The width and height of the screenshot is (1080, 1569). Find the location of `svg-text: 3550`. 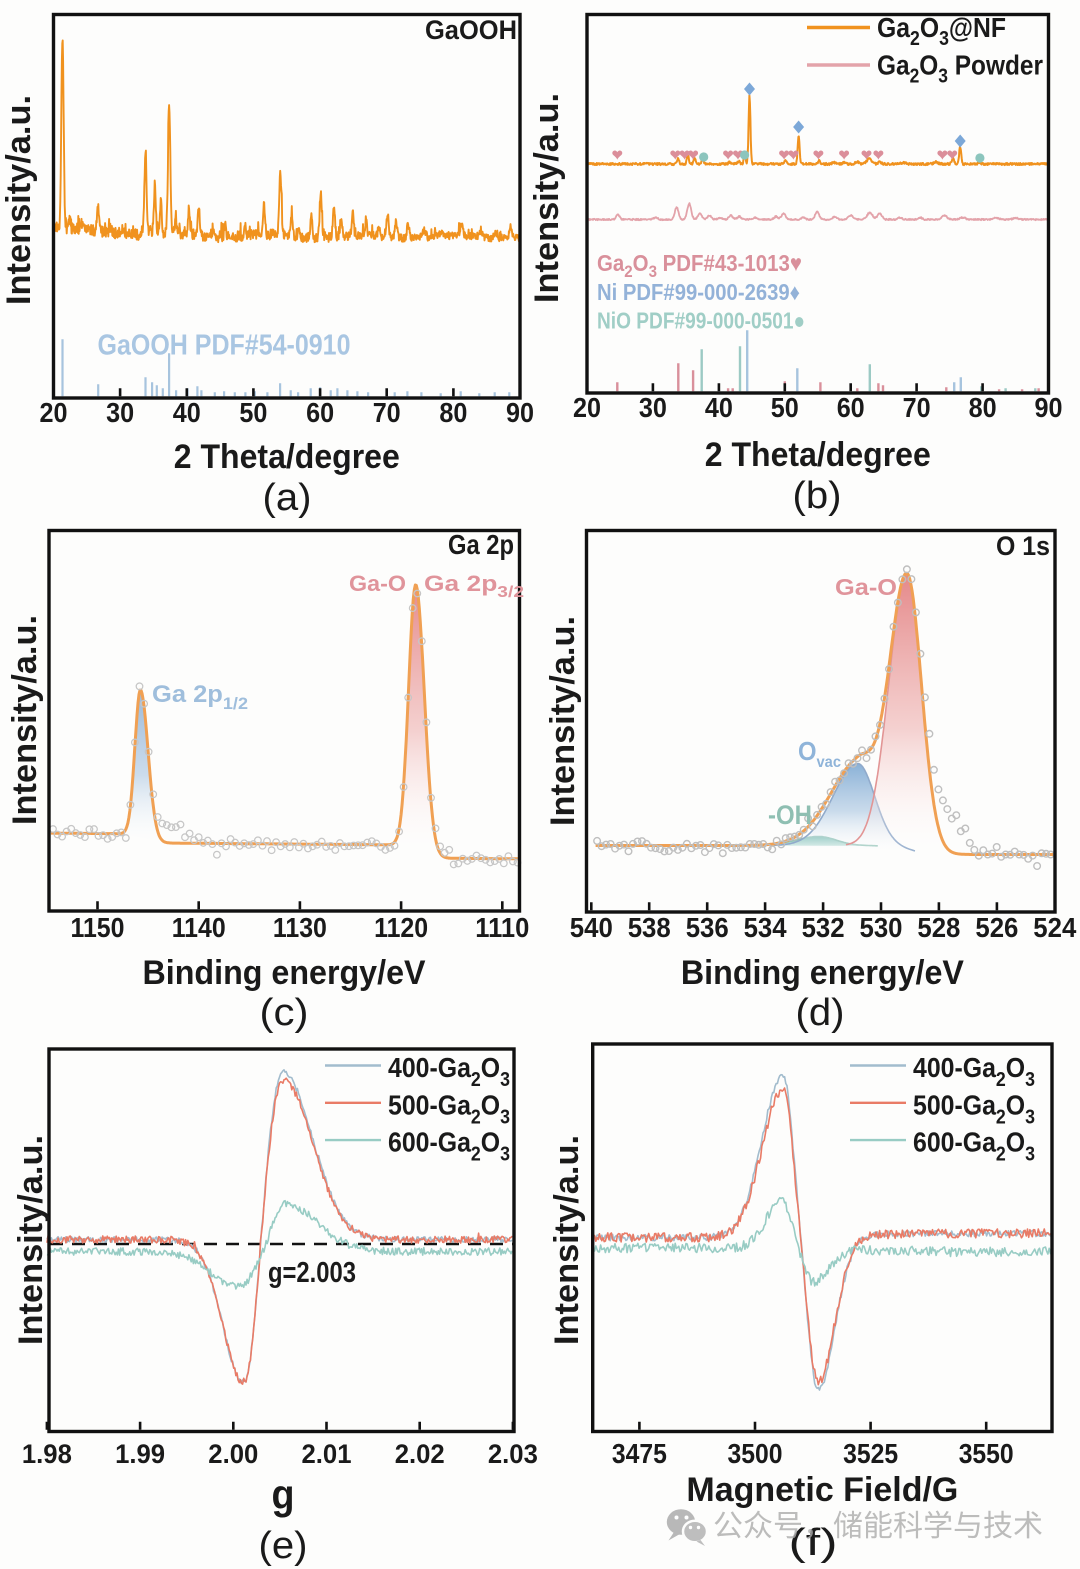

svg-text: 3550 is located at coordinates (986, 1453).